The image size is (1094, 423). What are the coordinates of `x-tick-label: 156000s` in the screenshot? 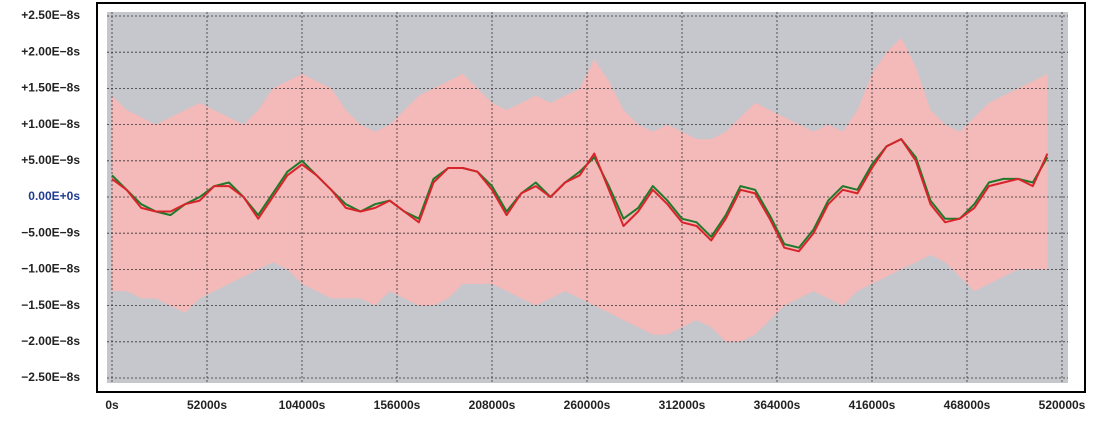 It's located at (397, 405).